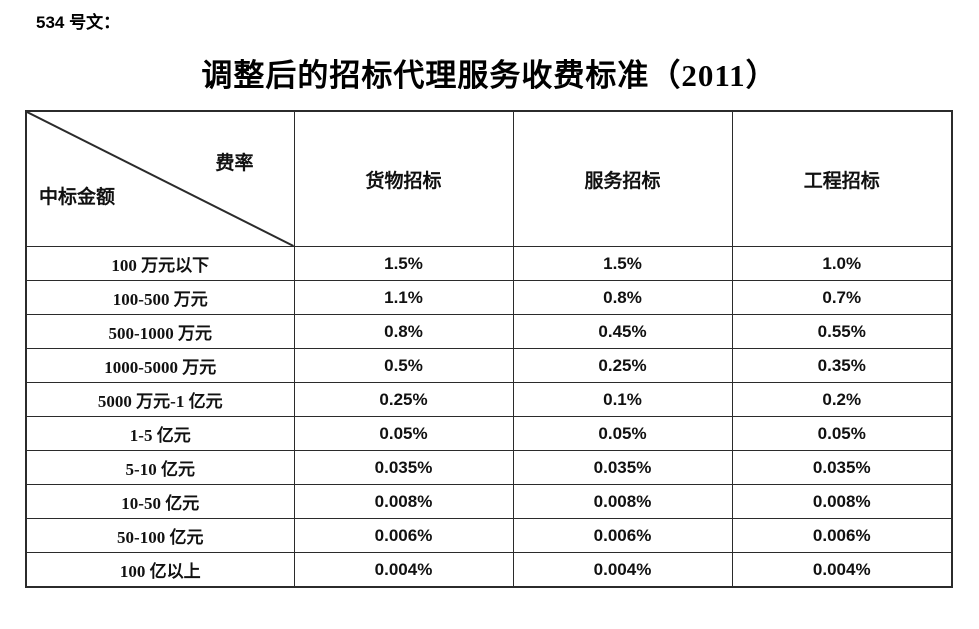  Describe the element at coordinates (622, 178) in the screenshot. I see `column-header-service: 服务招标` at that location.